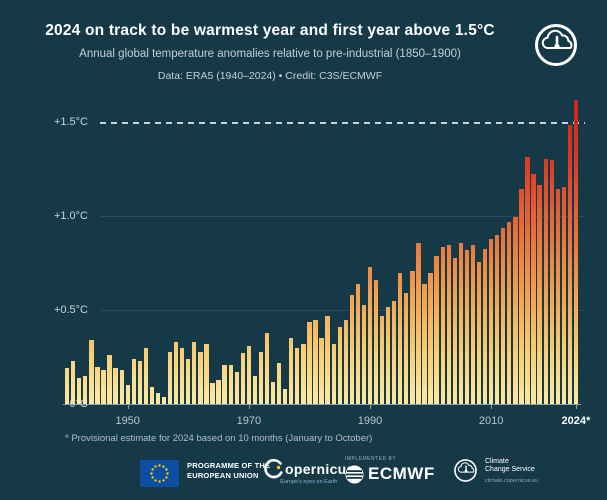  What do you see at coordinates (492, 407) in the screenshot?
I see `x-tick-2010` at bounding box center [492, 407].